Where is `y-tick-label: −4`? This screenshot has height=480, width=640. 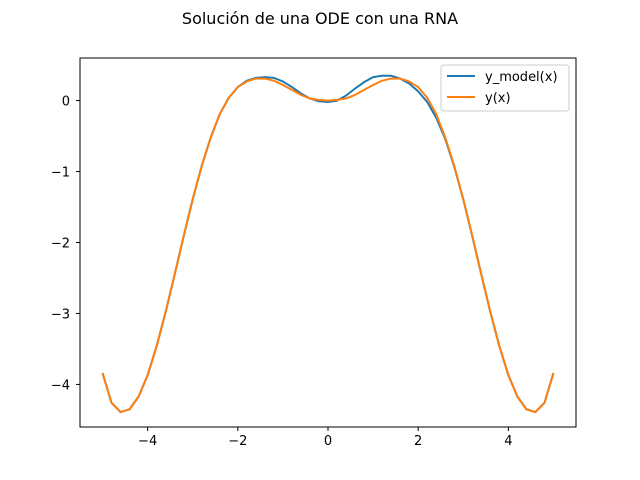
y-tick-label: −4 is located at coordinates (60, 385).